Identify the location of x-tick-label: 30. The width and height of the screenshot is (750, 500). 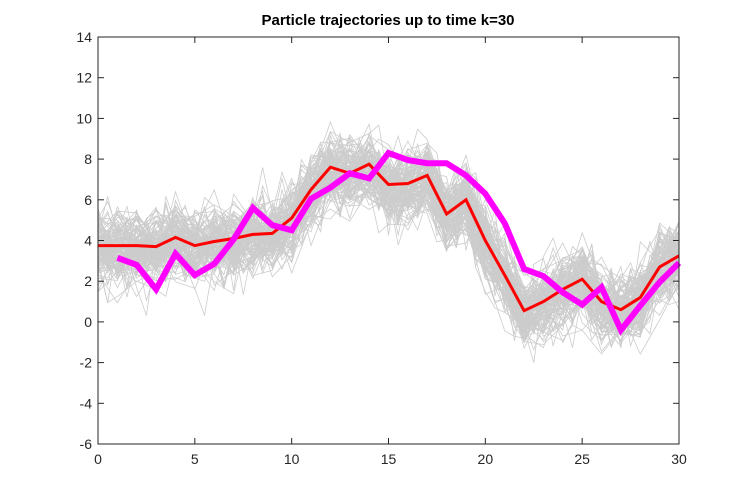
(679, 459).